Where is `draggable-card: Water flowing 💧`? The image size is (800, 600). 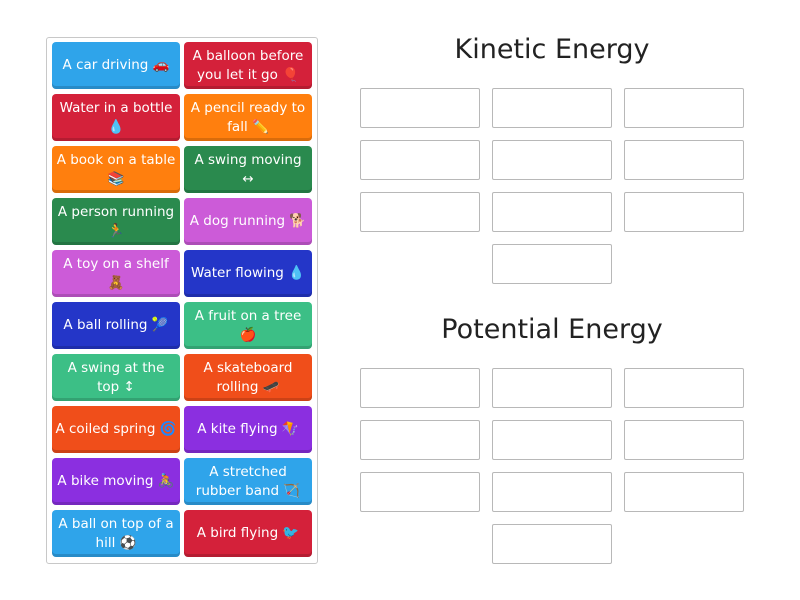
draggable-card: Water flowing 💧 is located at coordinates (248, 273).